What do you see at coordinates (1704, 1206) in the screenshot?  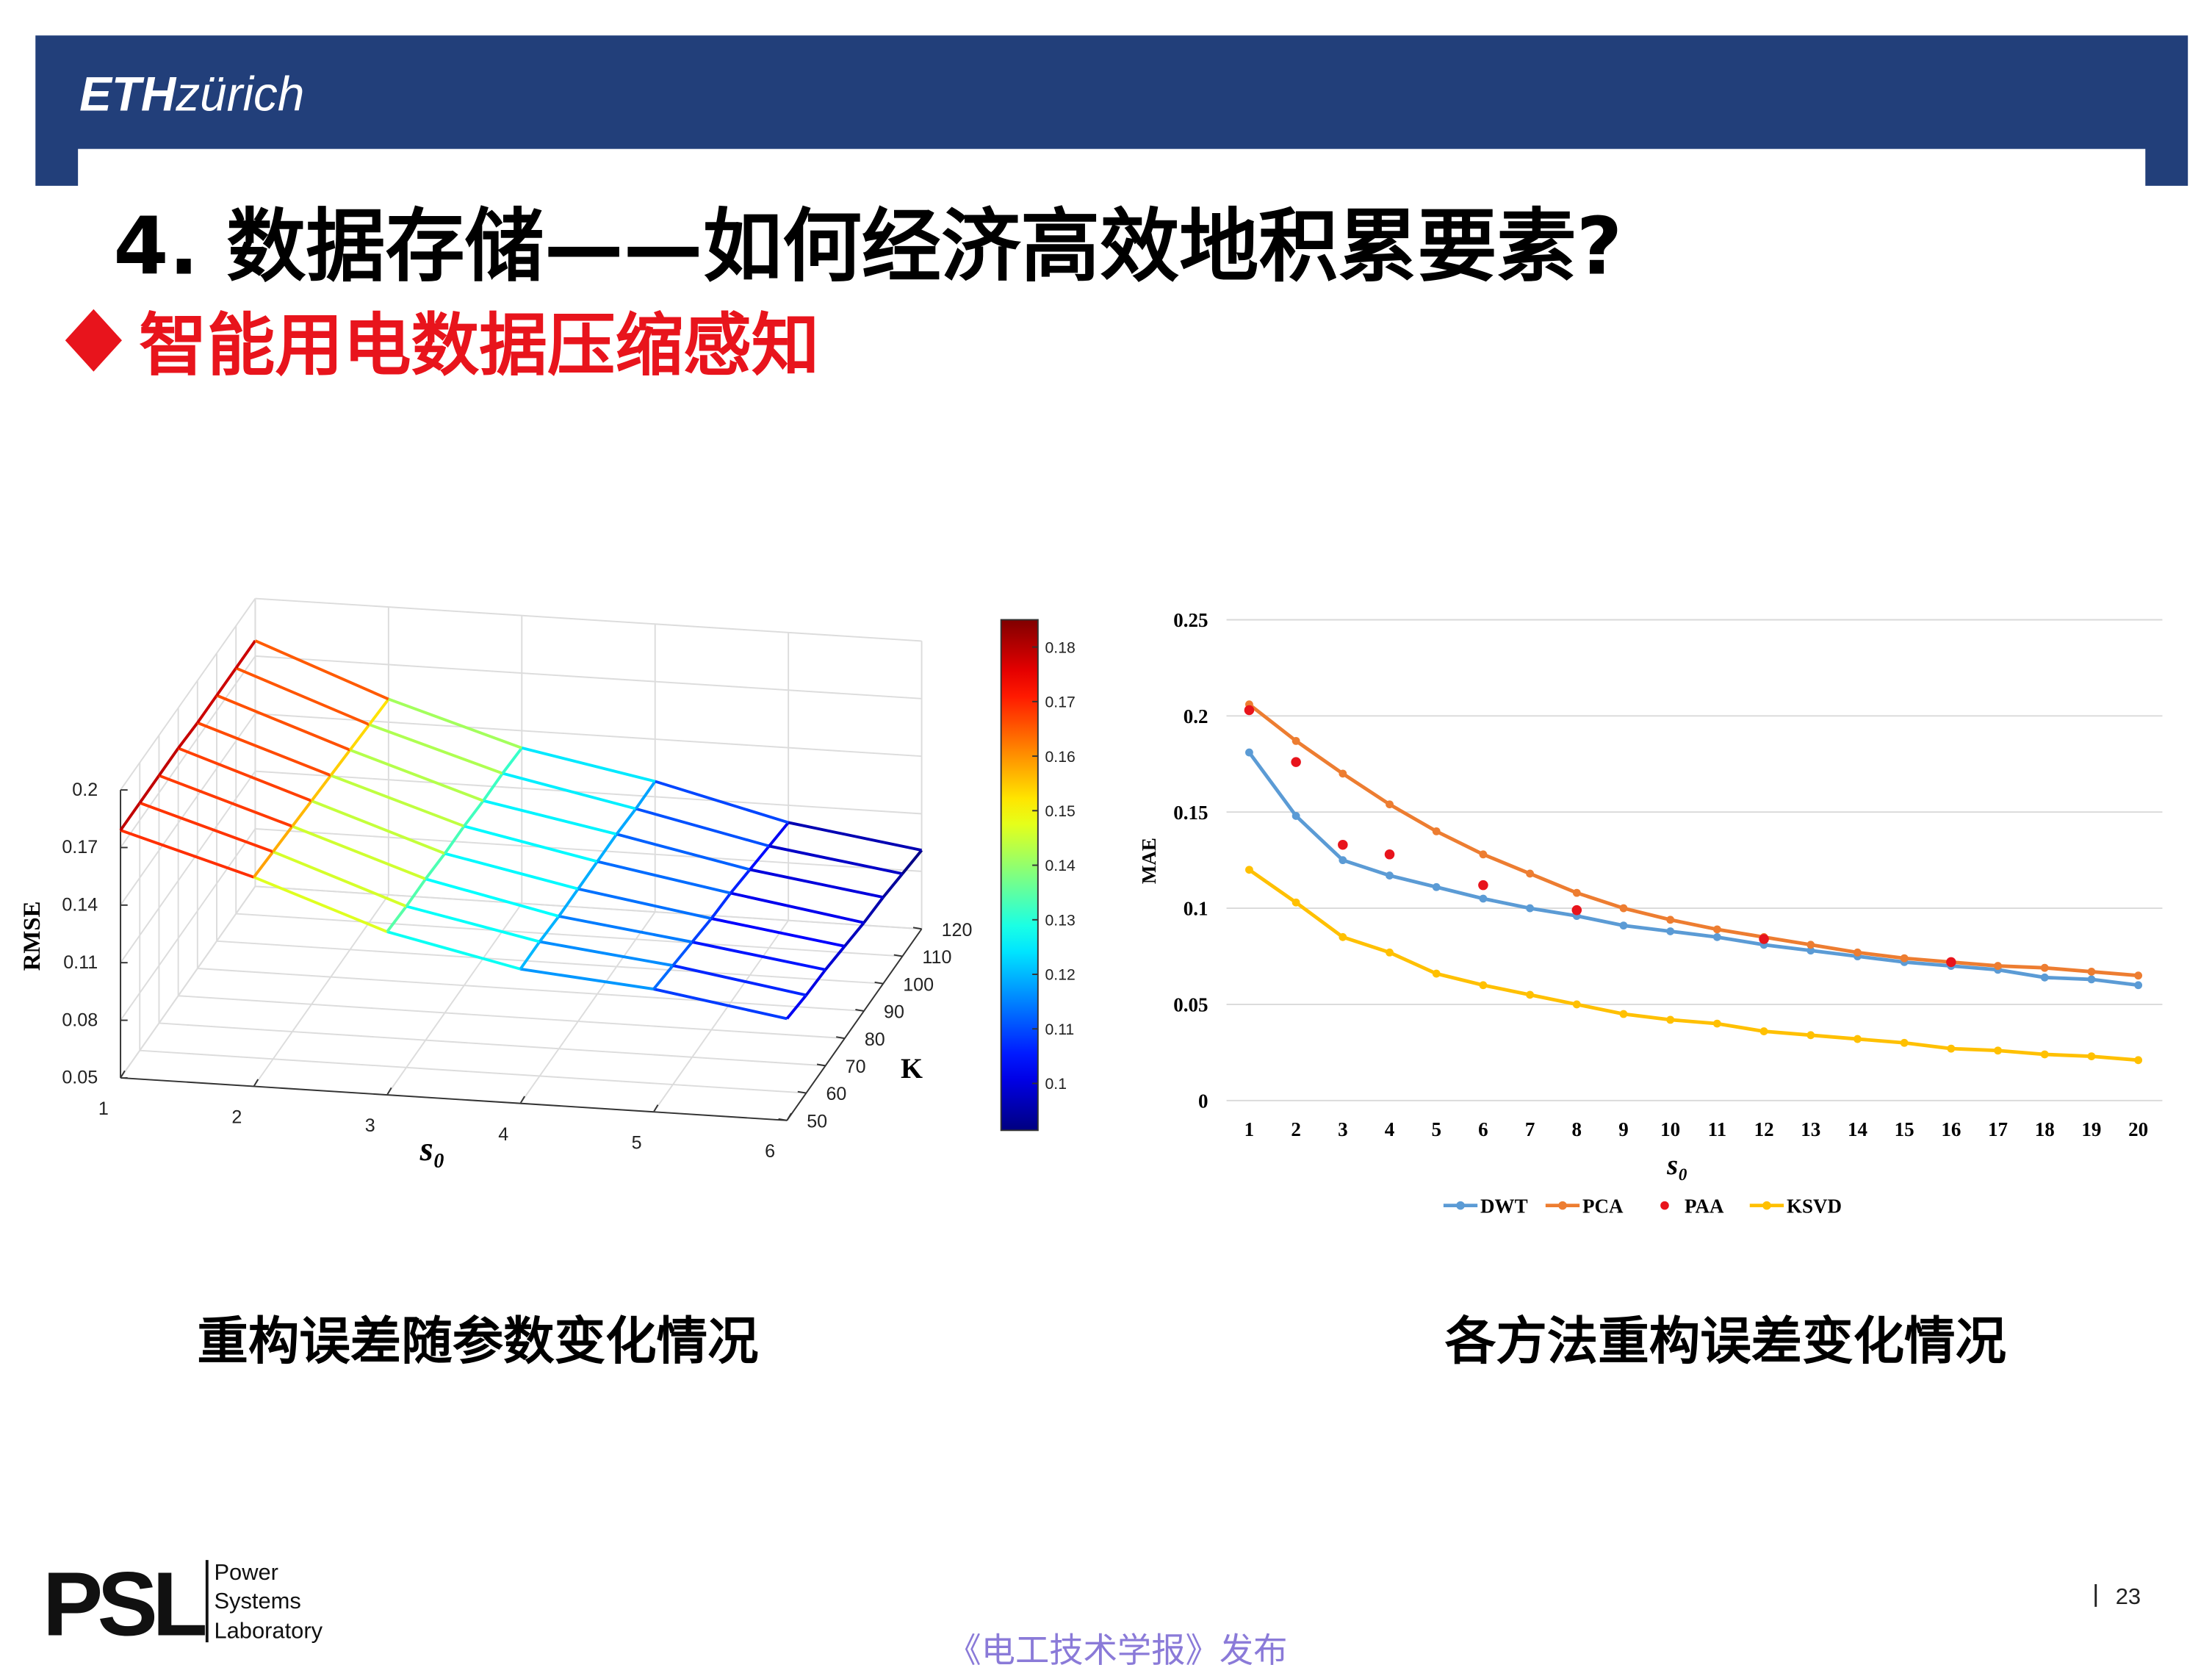 I see `legend-label: PAA` at bounding box center [1704, 1206].